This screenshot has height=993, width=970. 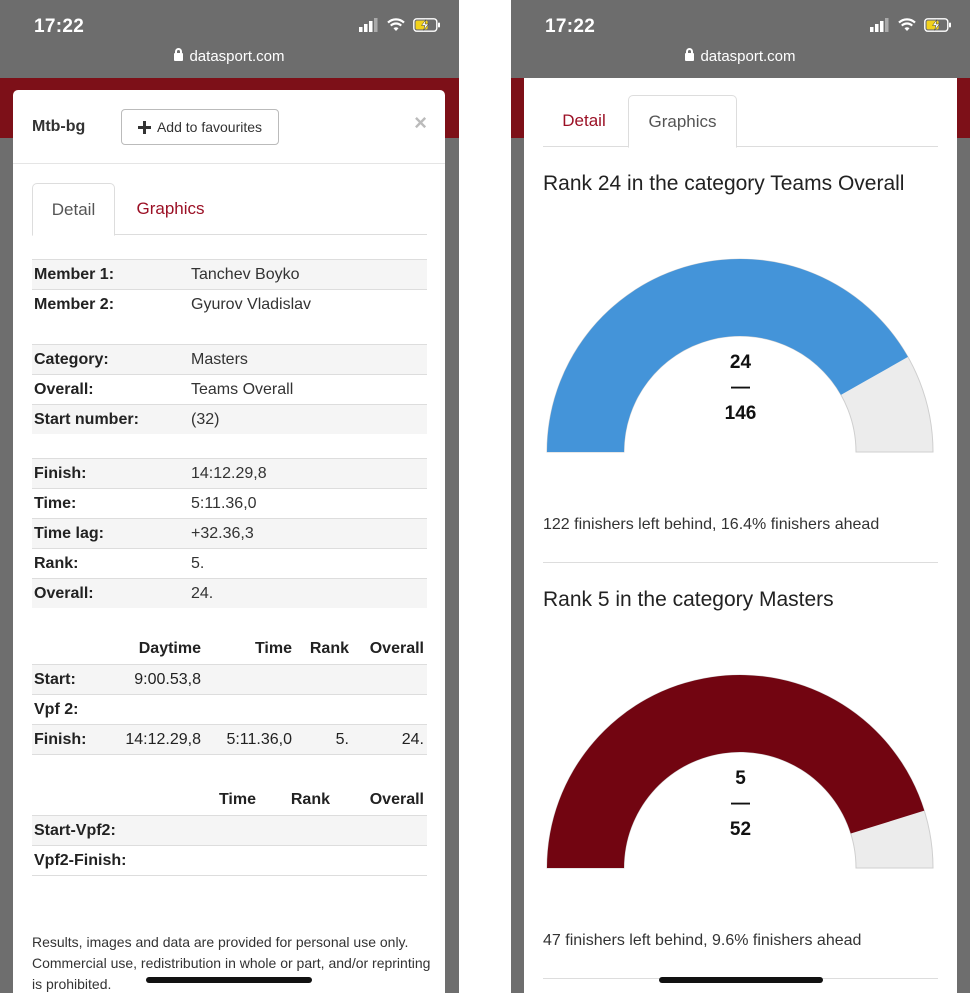 I want to click on rank-gauge-teams-overall: 24 — 146, so click(x=740, y=355).